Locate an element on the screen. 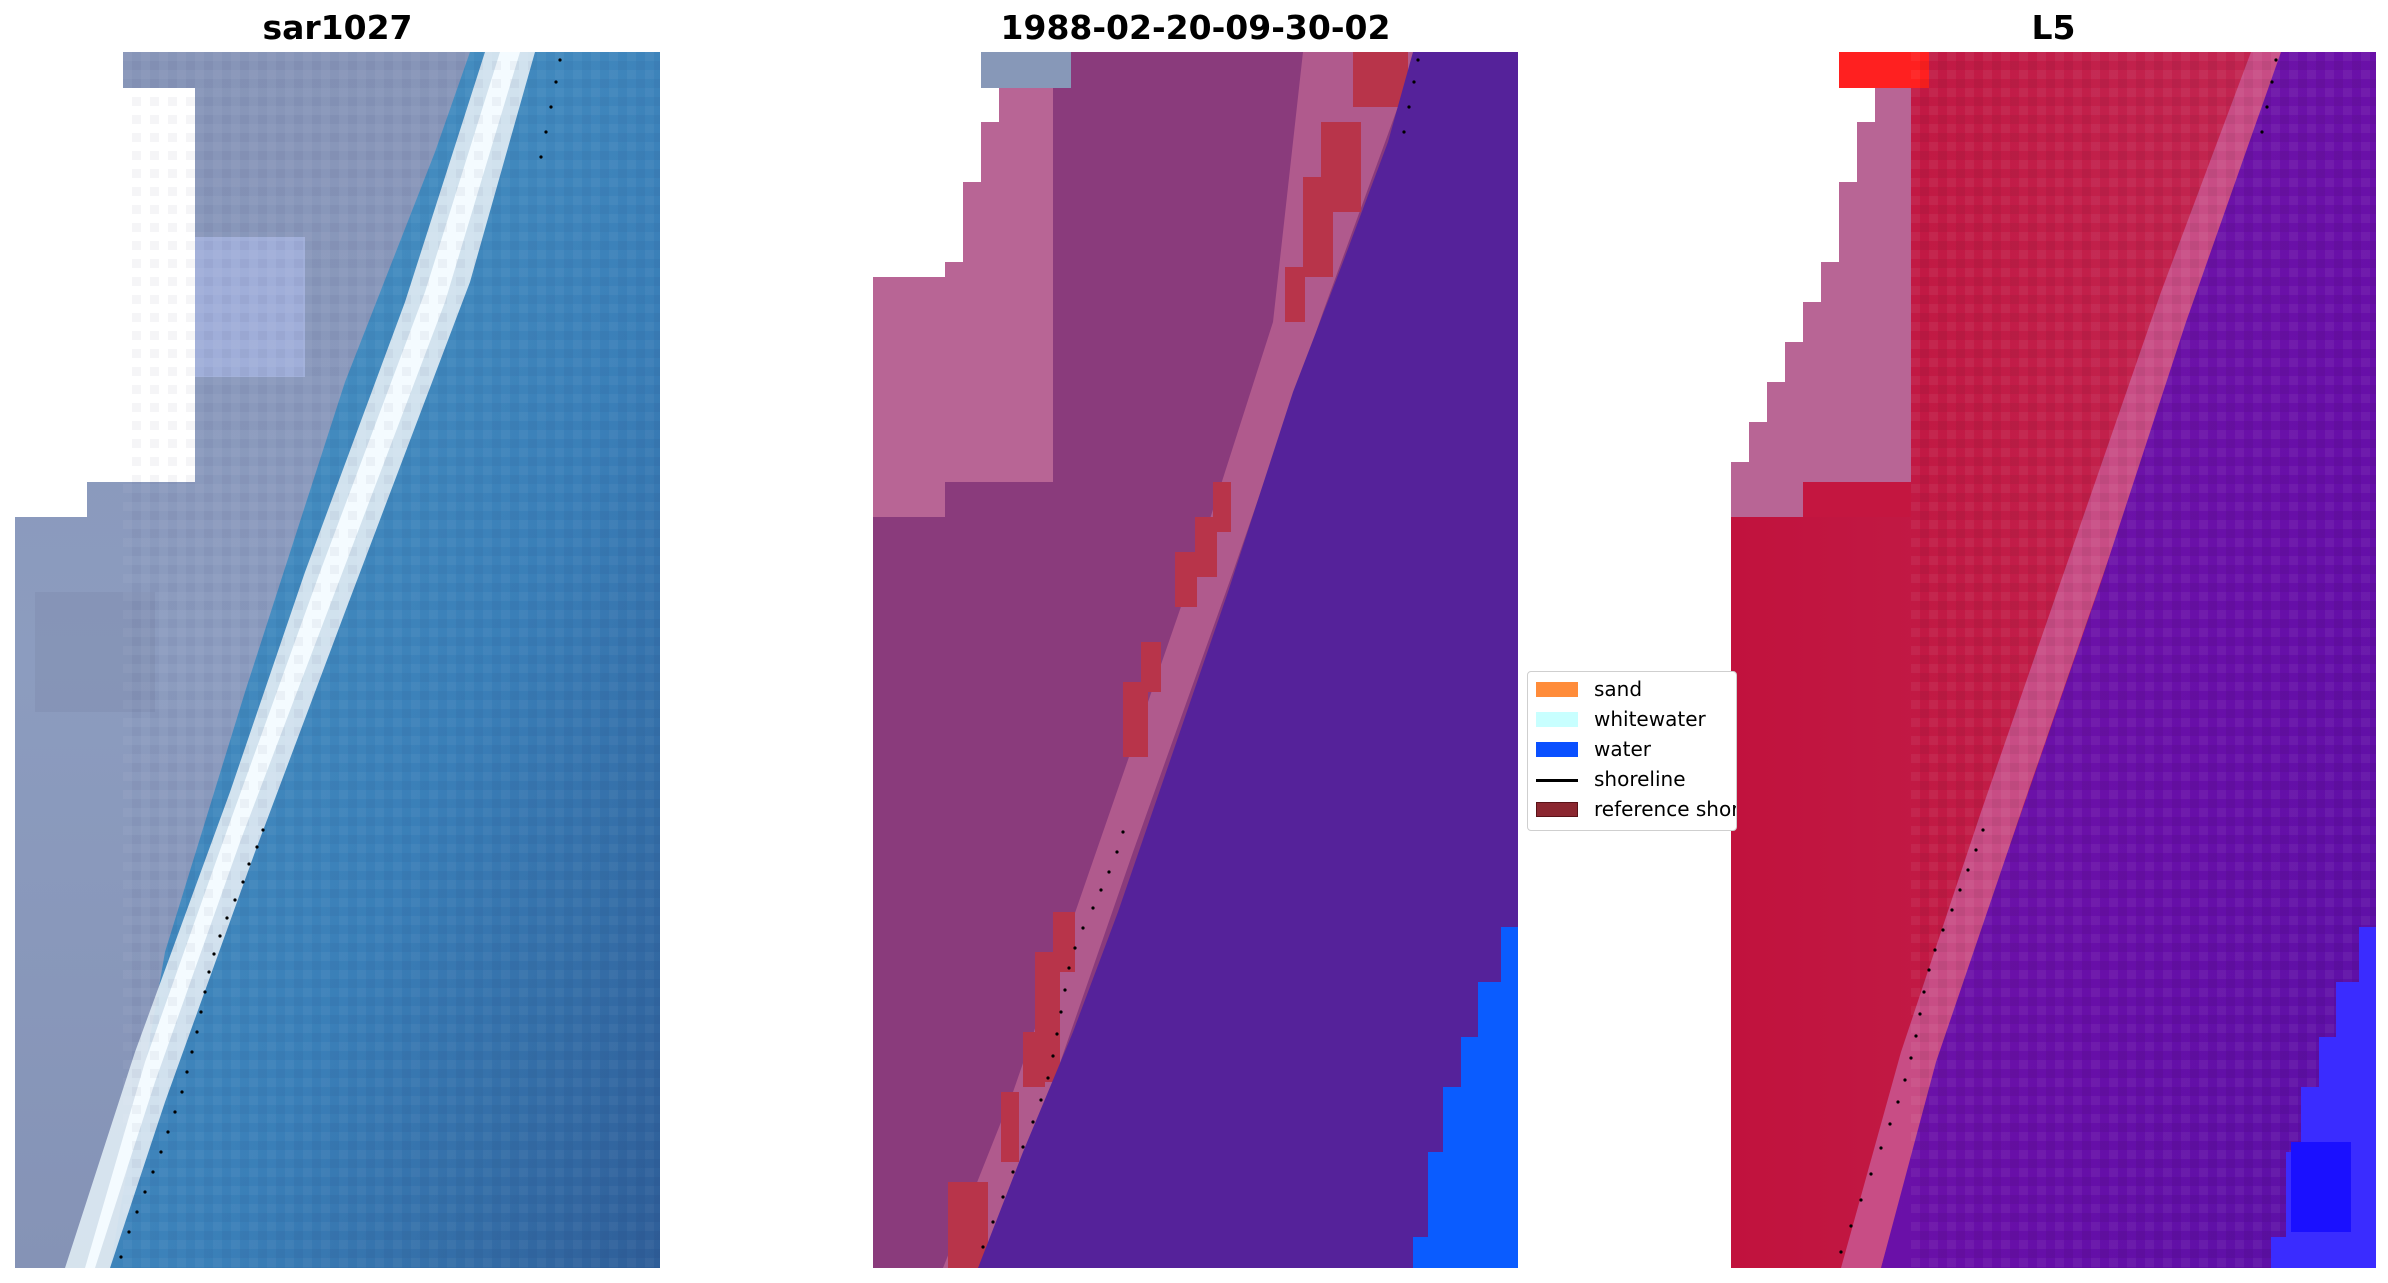 This screenshot has width=2388, height=1283. legend-label-water: water is located at coordinates (1622, 749).